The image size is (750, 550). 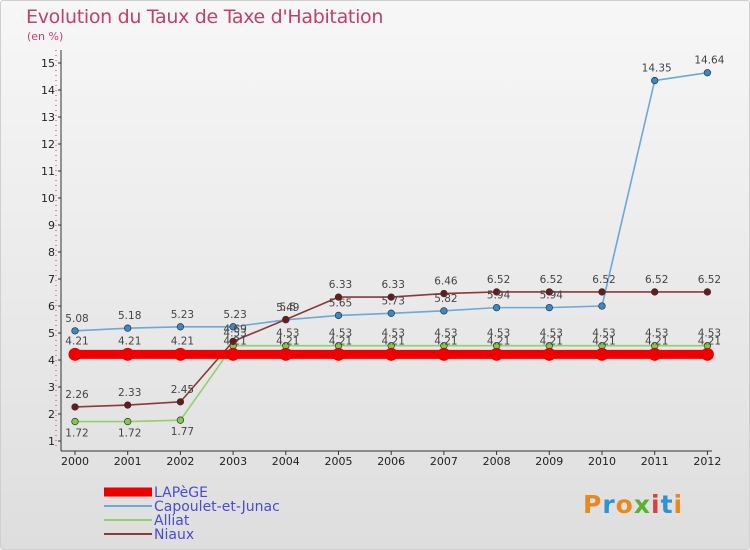 I want to click on y-tick-label: 4, so click(x=51, y=360).